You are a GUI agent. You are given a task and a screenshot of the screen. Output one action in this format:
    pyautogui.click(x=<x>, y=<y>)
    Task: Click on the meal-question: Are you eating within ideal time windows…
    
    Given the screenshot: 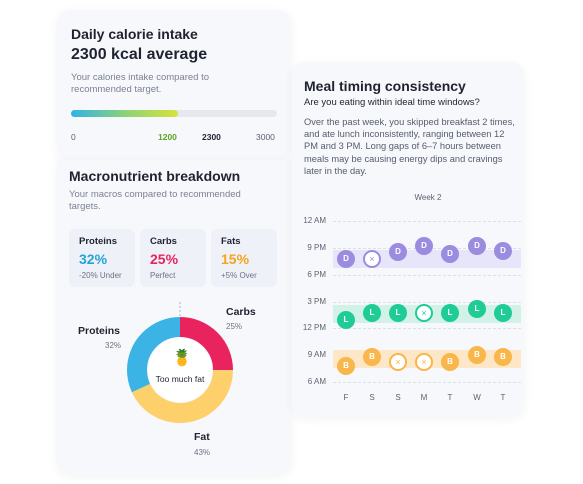 What is the action you would take?
    pyautogui.click(x=392, y=102)
    